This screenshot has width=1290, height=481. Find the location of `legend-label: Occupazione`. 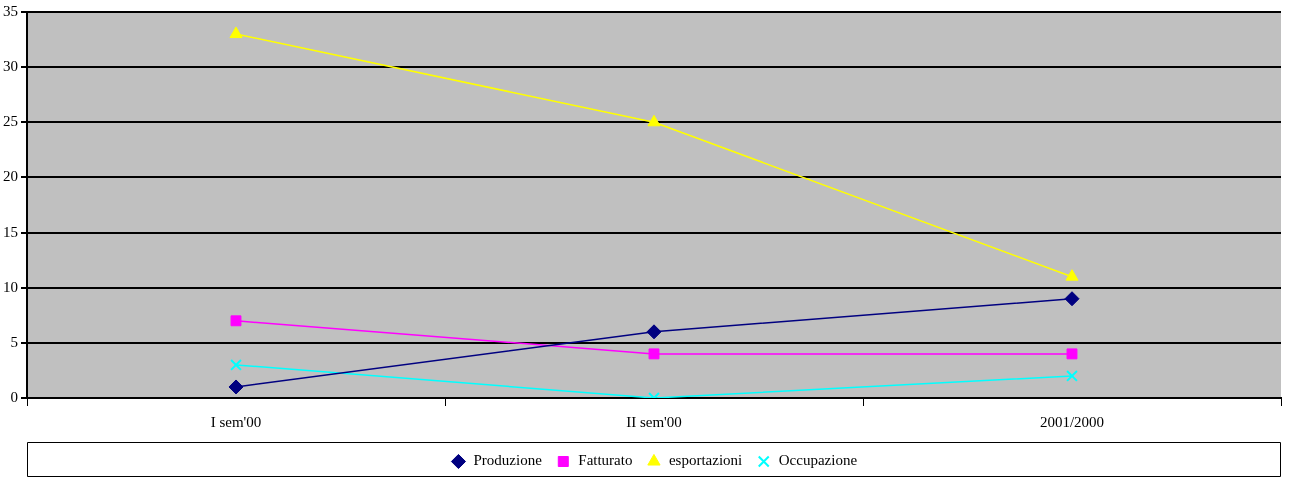

legend-label: Occupazione is located at coordinates (818, 460).